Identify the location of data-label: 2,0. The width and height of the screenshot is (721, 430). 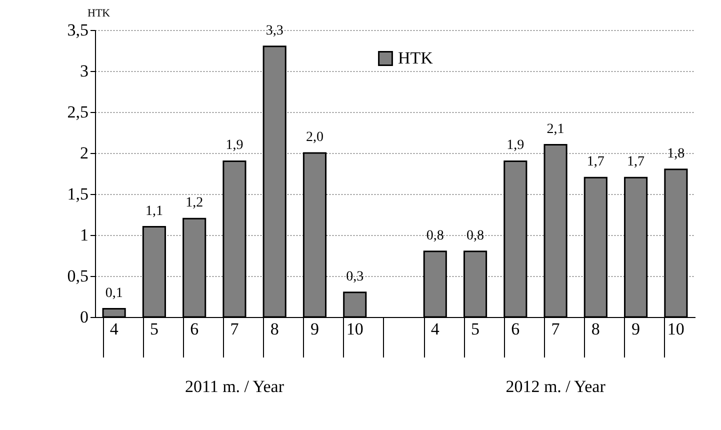
(315, 137).